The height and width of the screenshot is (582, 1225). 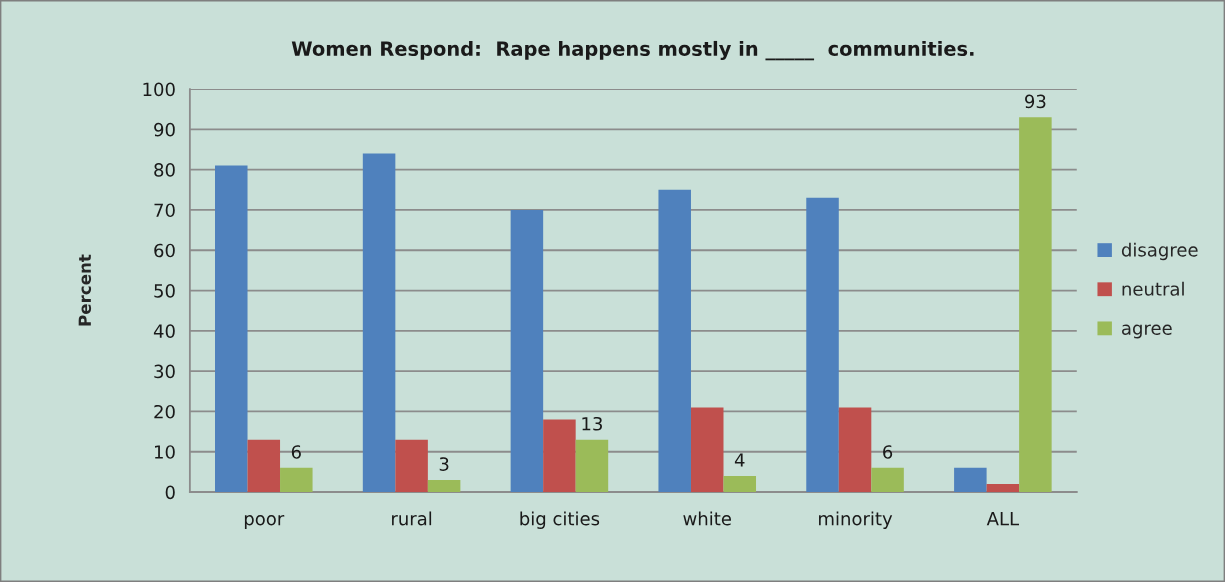 I want to click on y-tick-label: 0, so click(x=170, y=492).